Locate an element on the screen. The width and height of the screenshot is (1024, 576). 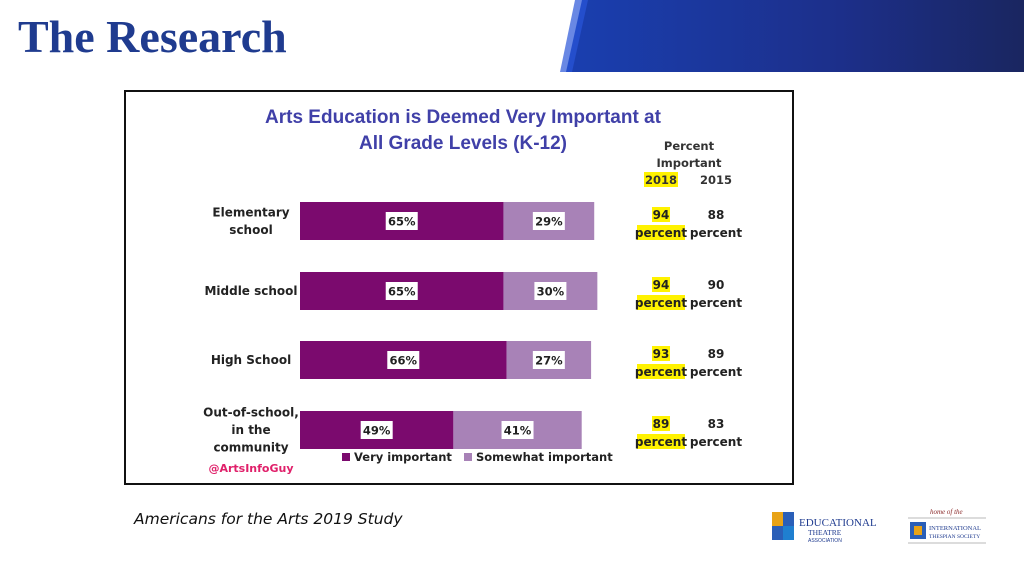
page-title: The Research is located at coordinates (152, 36).